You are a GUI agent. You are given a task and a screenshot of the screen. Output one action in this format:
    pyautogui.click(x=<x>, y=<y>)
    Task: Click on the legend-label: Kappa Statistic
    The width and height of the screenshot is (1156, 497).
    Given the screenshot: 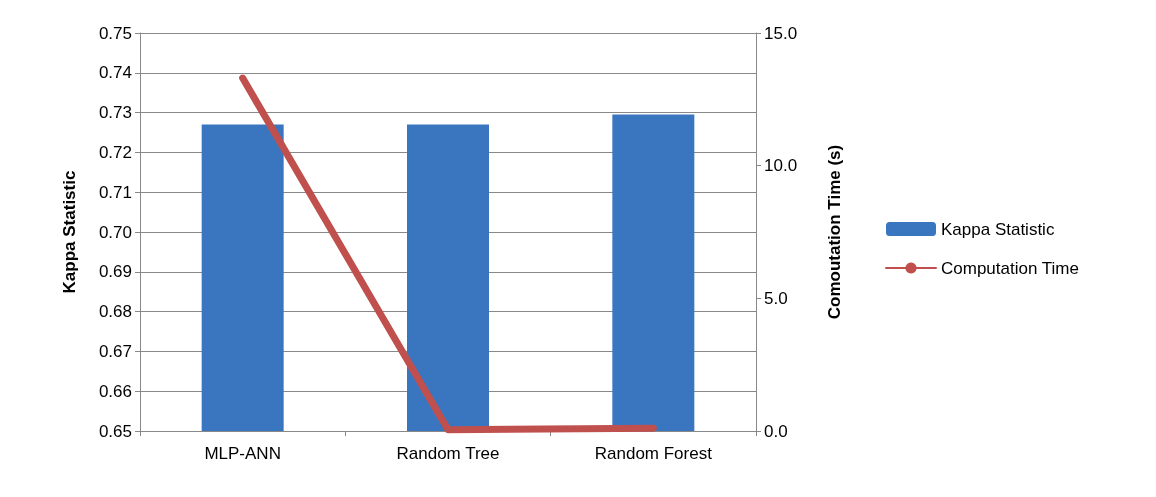 What is the action you would take?
    pyautogui.click(x=998, y=229)
    